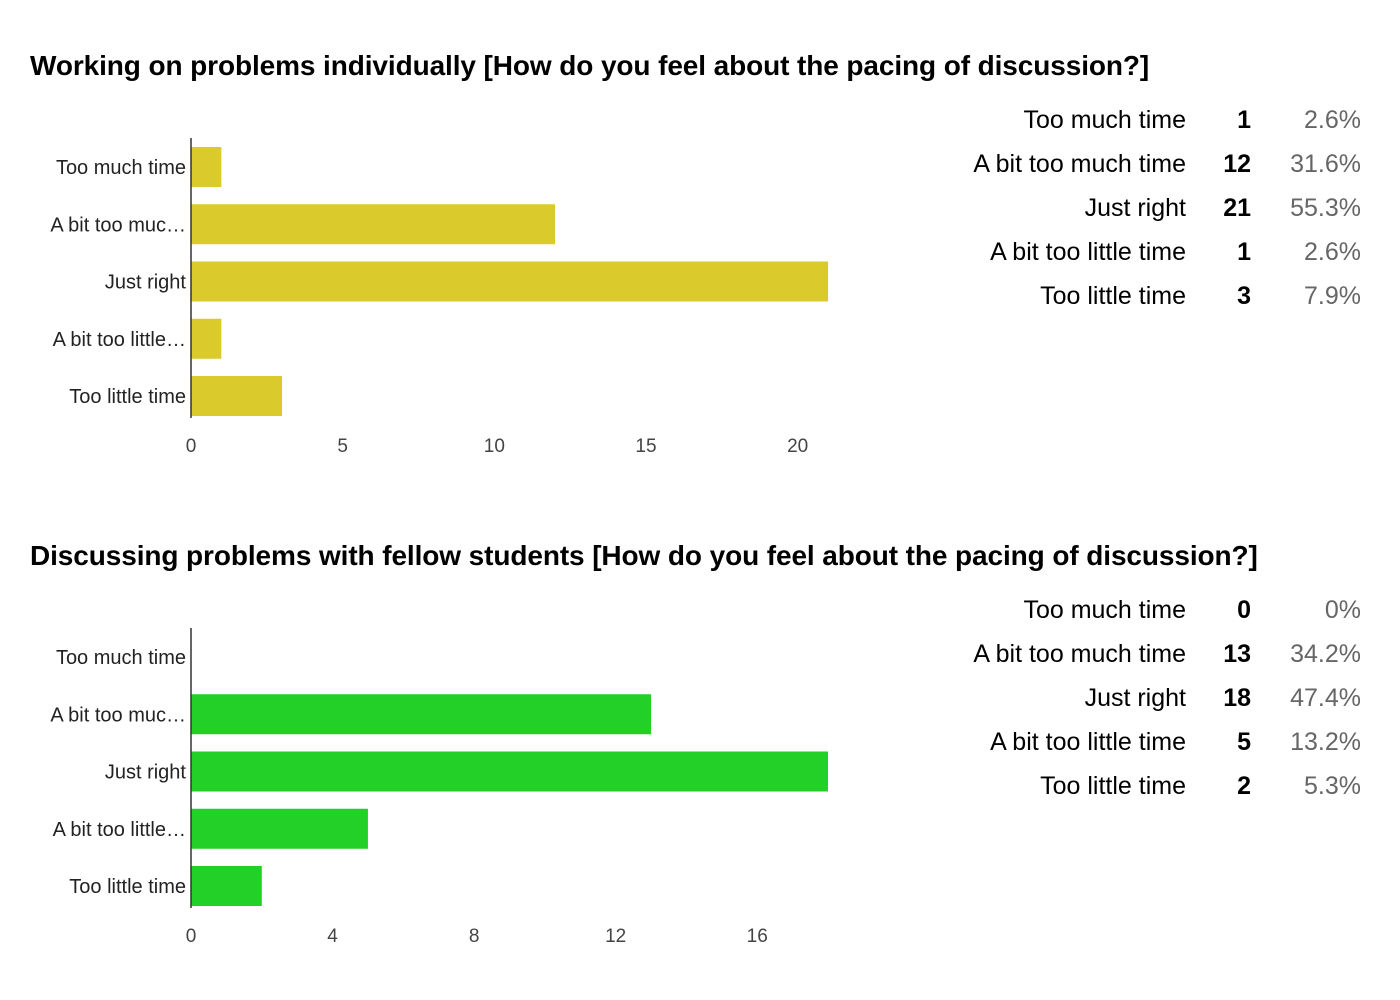  I want to click on summary-row: A bit too little time 5 13.2%, so click(1130, 742).